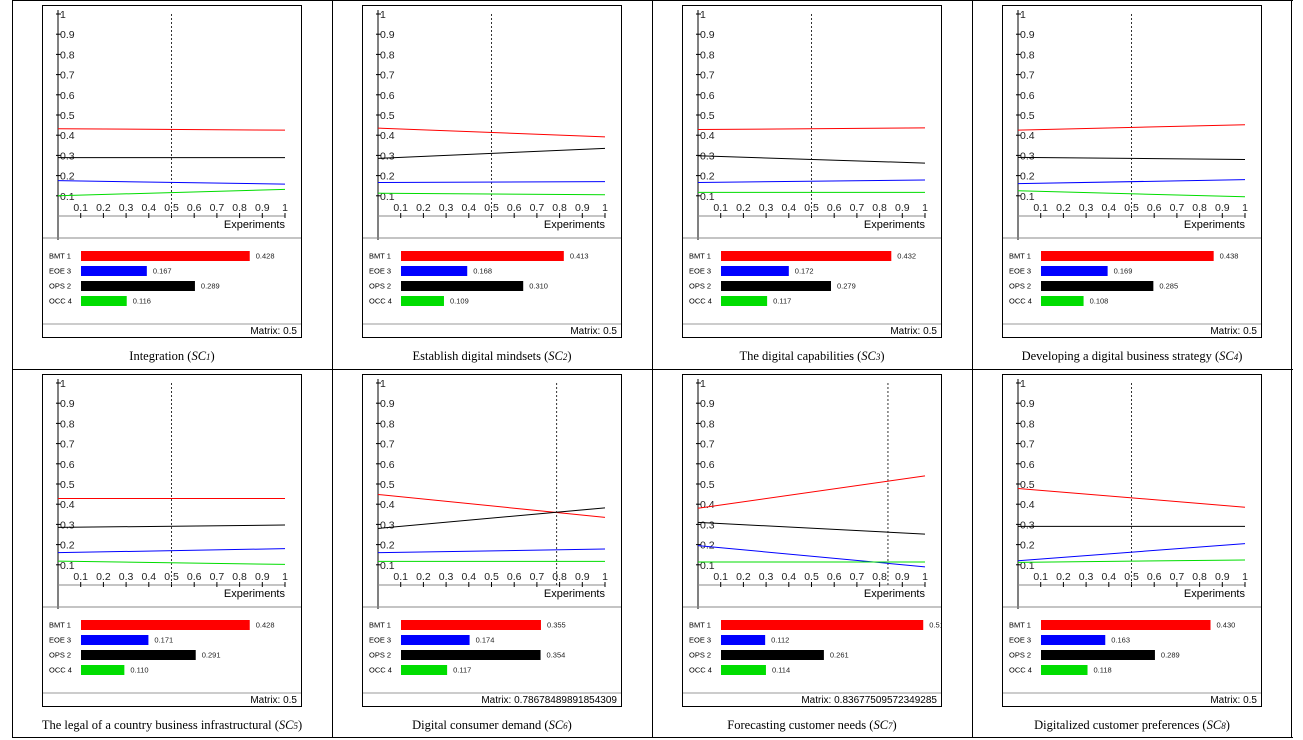  I want to click on caption-text: The digital capabilities (, so click(800, 356).